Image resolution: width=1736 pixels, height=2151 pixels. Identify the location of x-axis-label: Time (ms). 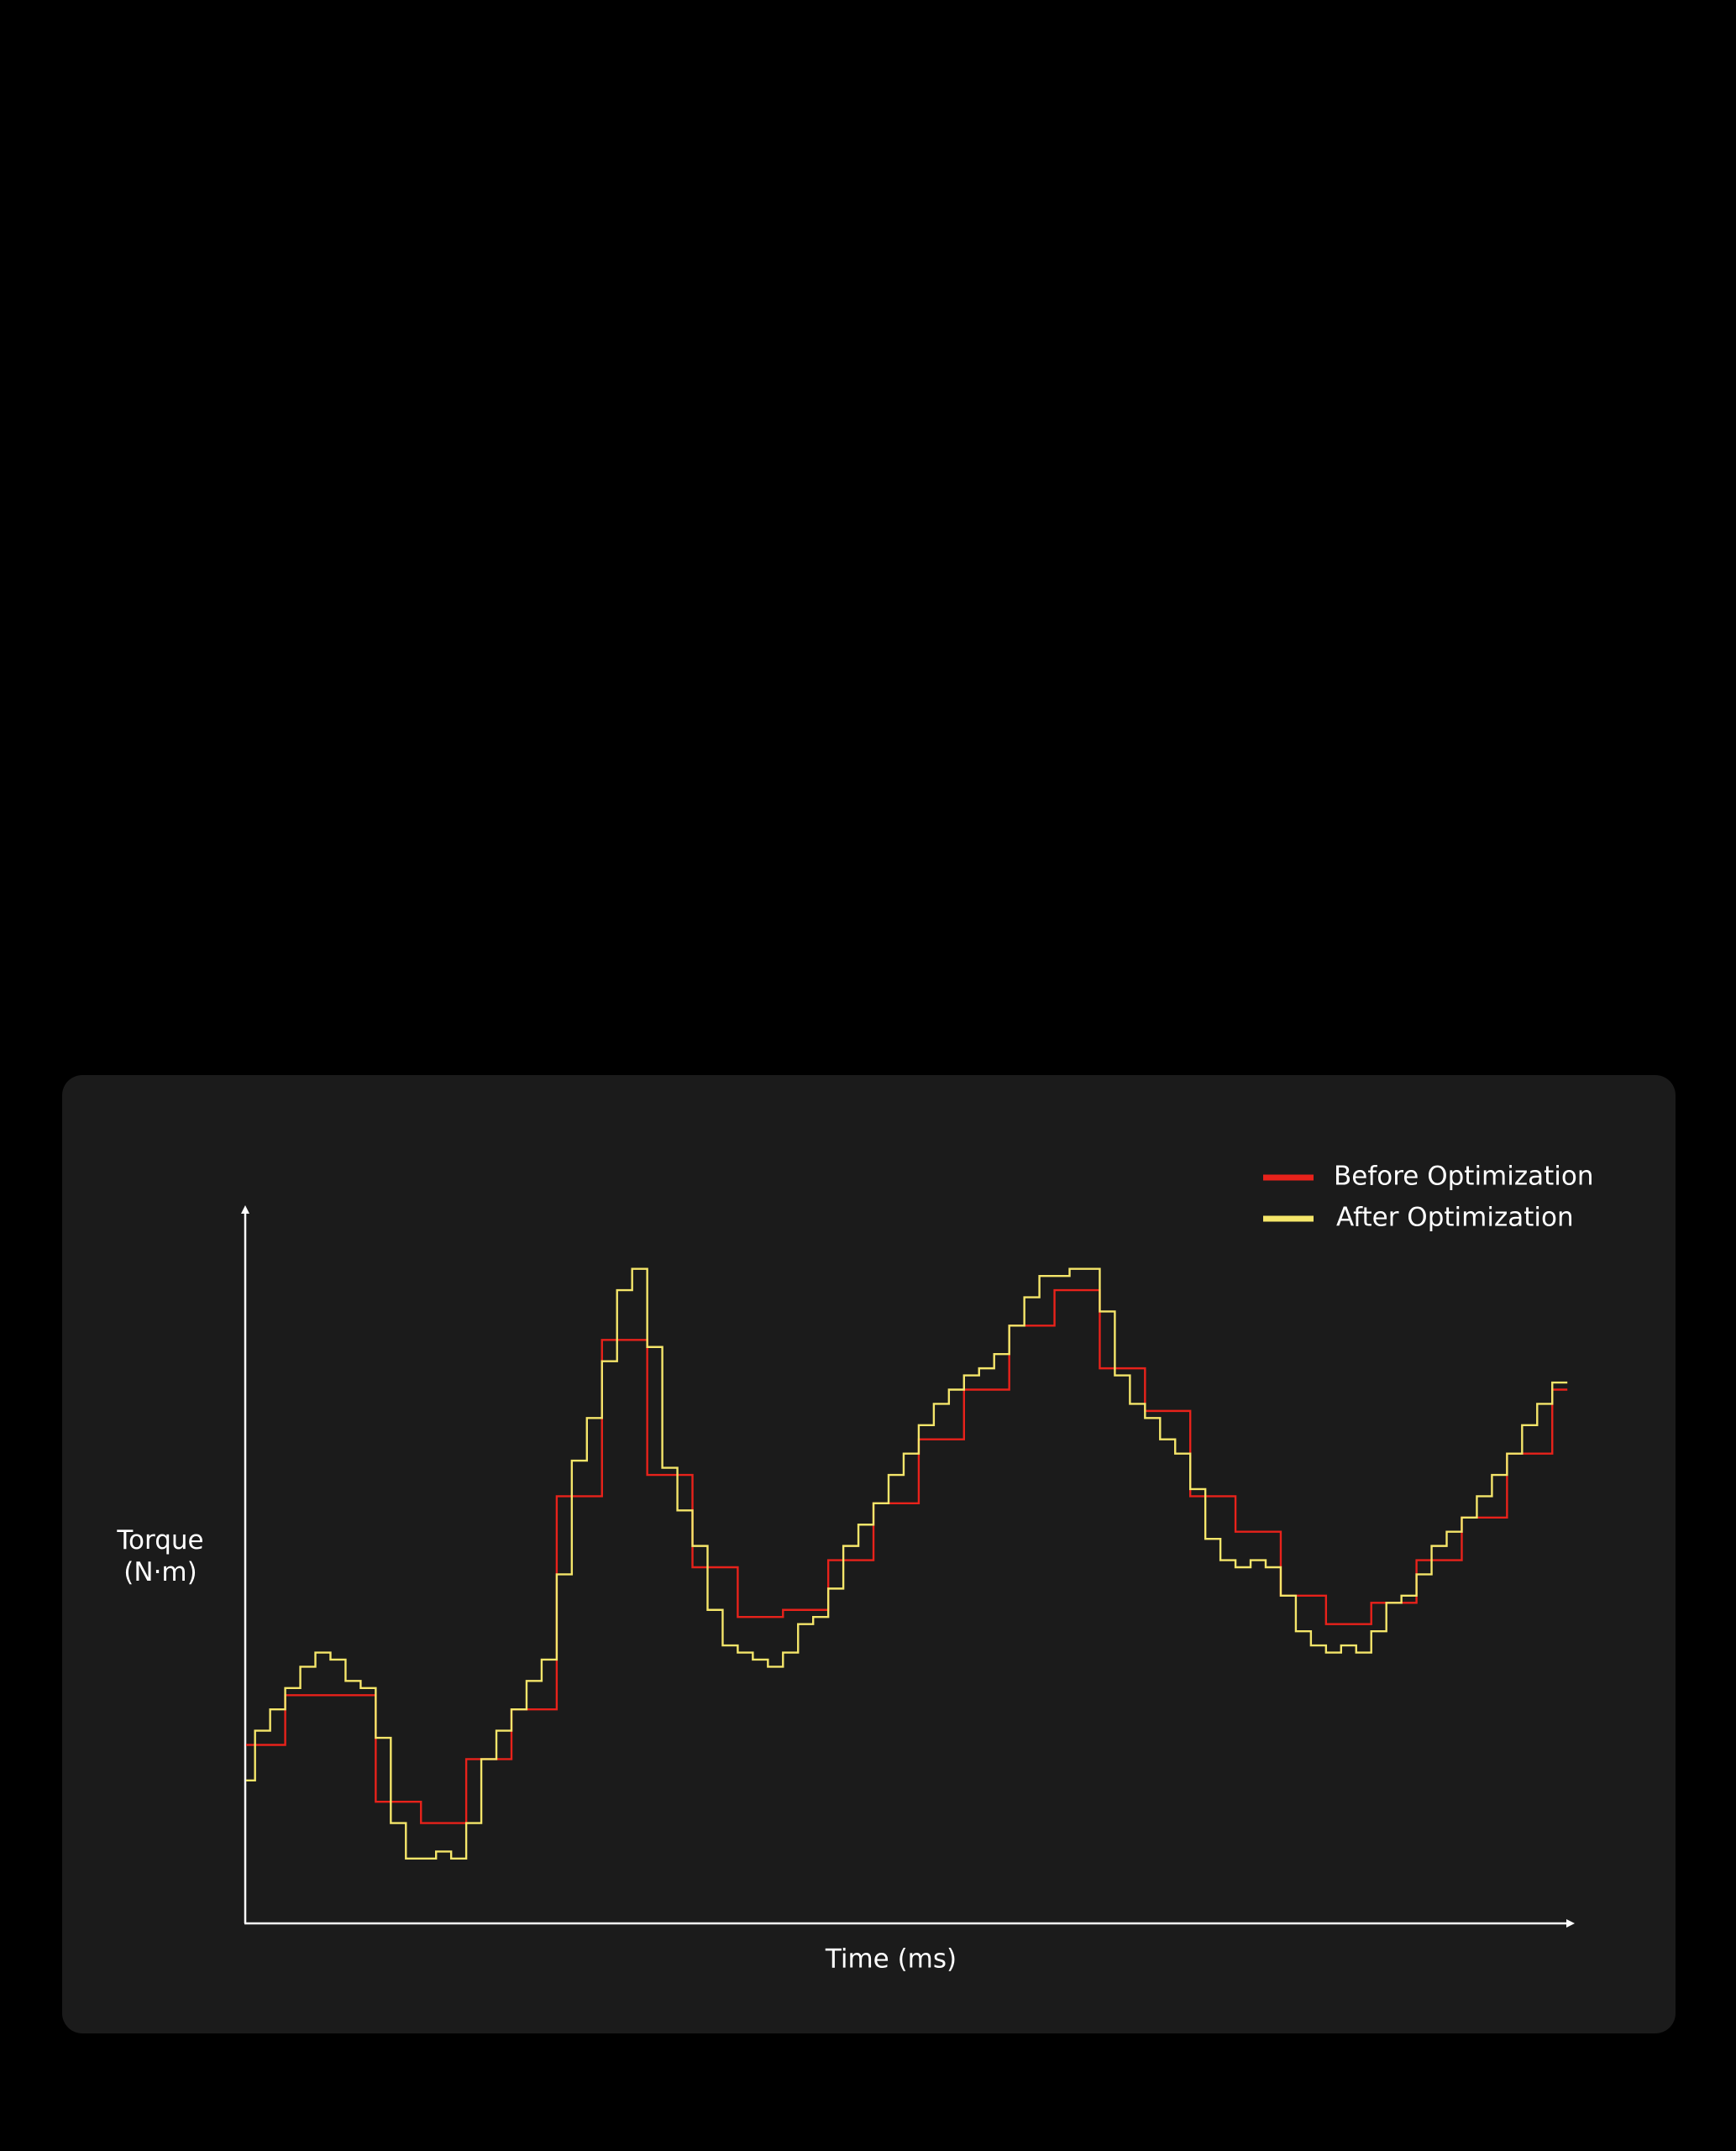
(891, 1959).